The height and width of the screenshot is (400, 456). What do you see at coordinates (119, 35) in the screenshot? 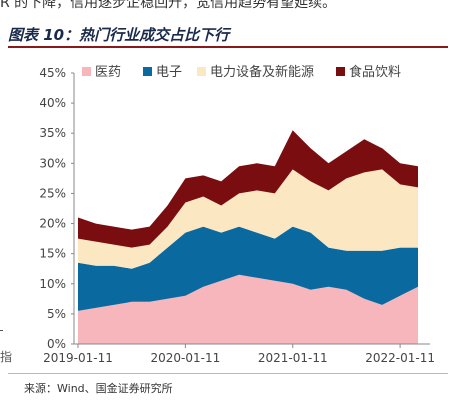
I see `figure-title: 图表 10：热门行业成交占比下行` at bounding box center [119, 35].